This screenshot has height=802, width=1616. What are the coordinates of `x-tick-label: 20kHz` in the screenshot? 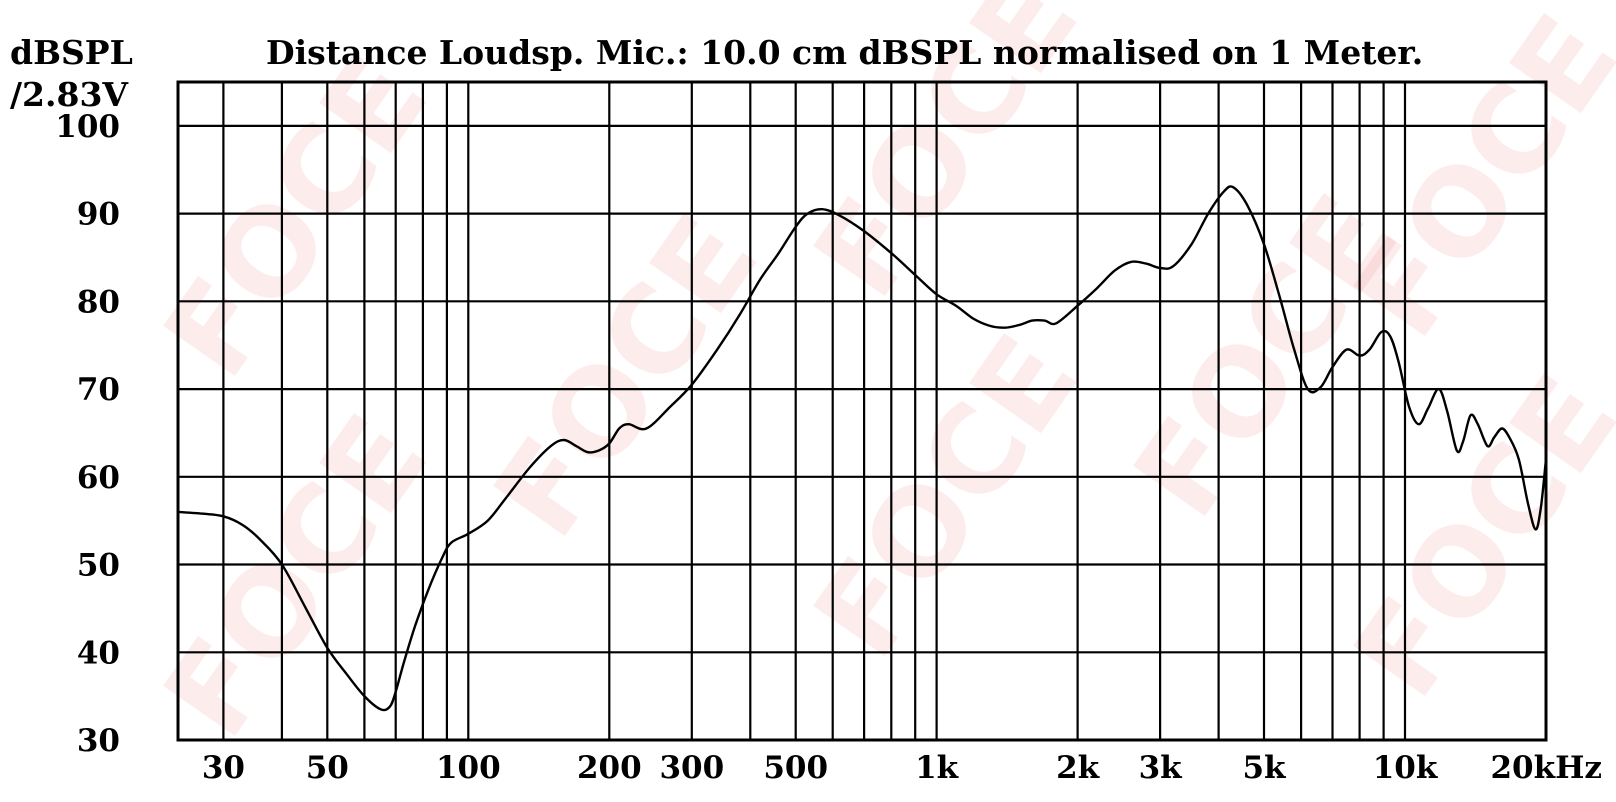 It's located at (1546, 768).